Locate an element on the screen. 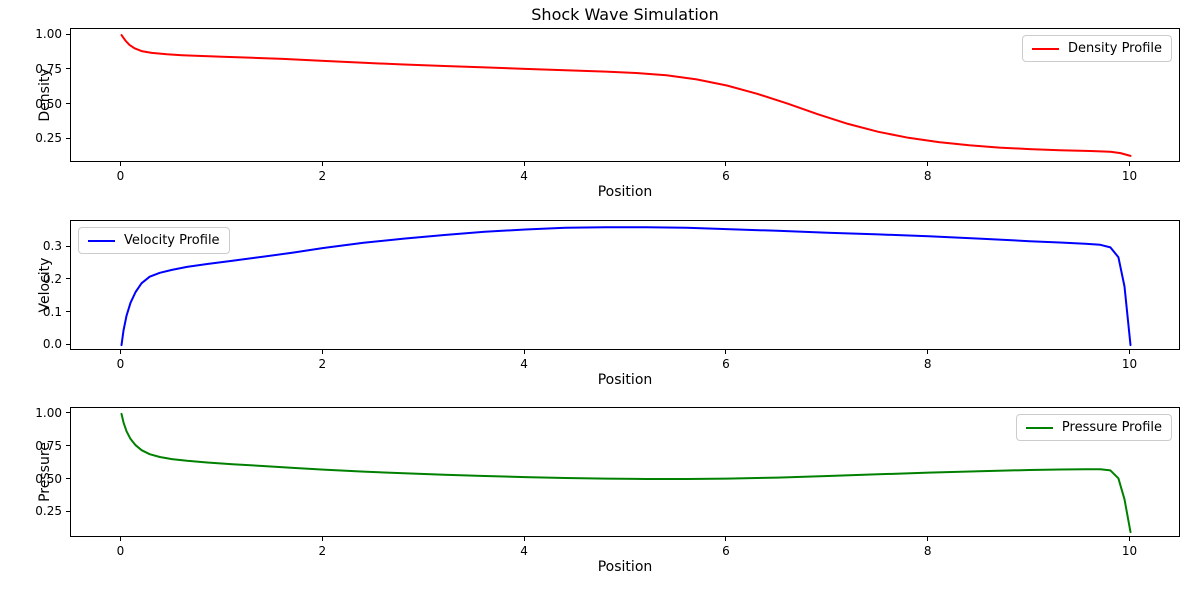 This screenshot has width=1189, height=590. velocity-legend: Velocity Profile is located at coordinates (154, 240).